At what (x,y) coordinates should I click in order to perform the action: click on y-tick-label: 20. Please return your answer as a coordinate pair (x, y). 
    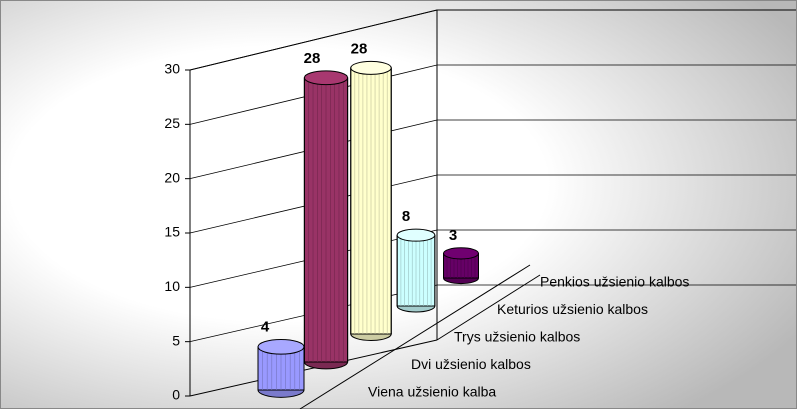
    Looking at the image, I should click on (172, 177).